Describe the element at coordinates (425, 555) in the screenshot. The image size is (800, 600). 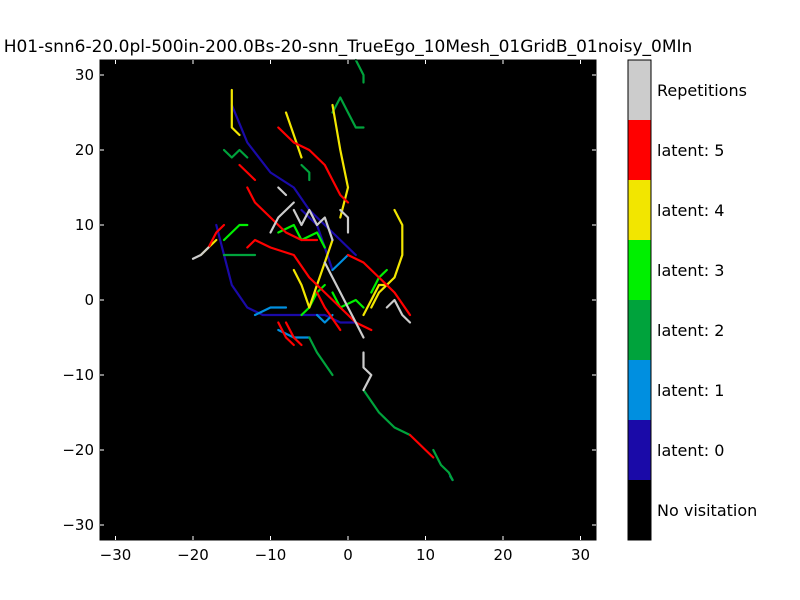
I see `x-tick-label: 10` at that location.